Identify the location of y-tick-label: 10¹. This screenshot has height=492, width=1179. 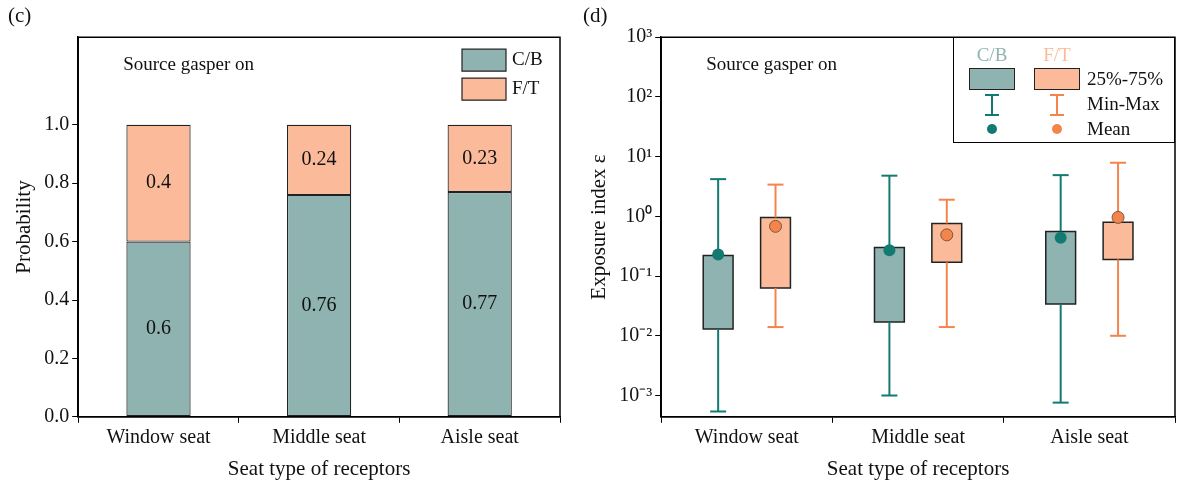
(639, 154).